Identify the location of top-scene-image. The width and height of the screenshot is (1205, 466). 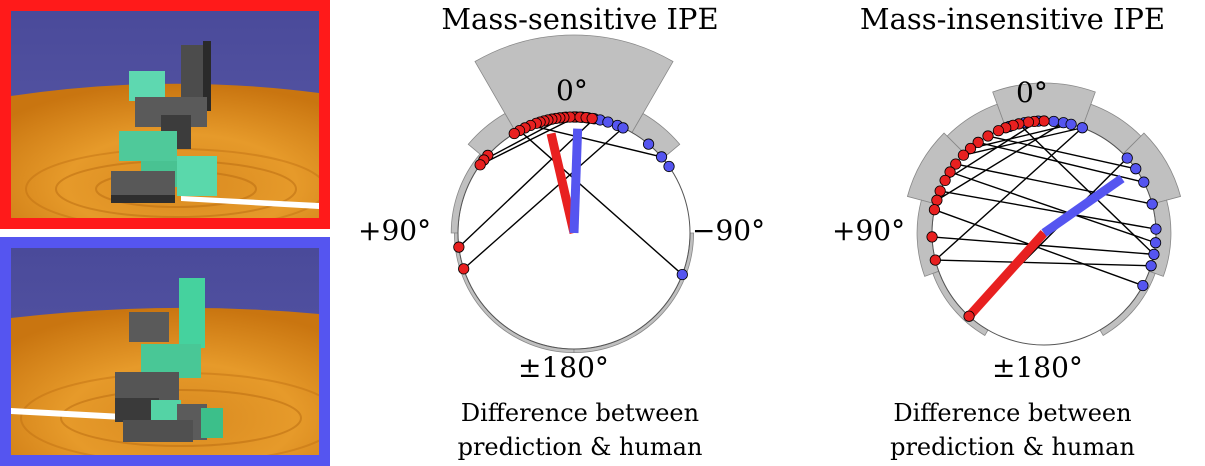
(165, 114).